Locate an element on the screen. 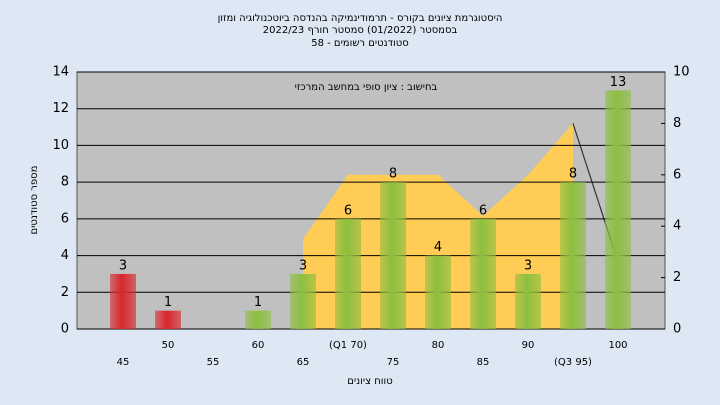 This screenshot has width=720, height=405. y-tick-label: 4 is located at coordinates (65, 255).